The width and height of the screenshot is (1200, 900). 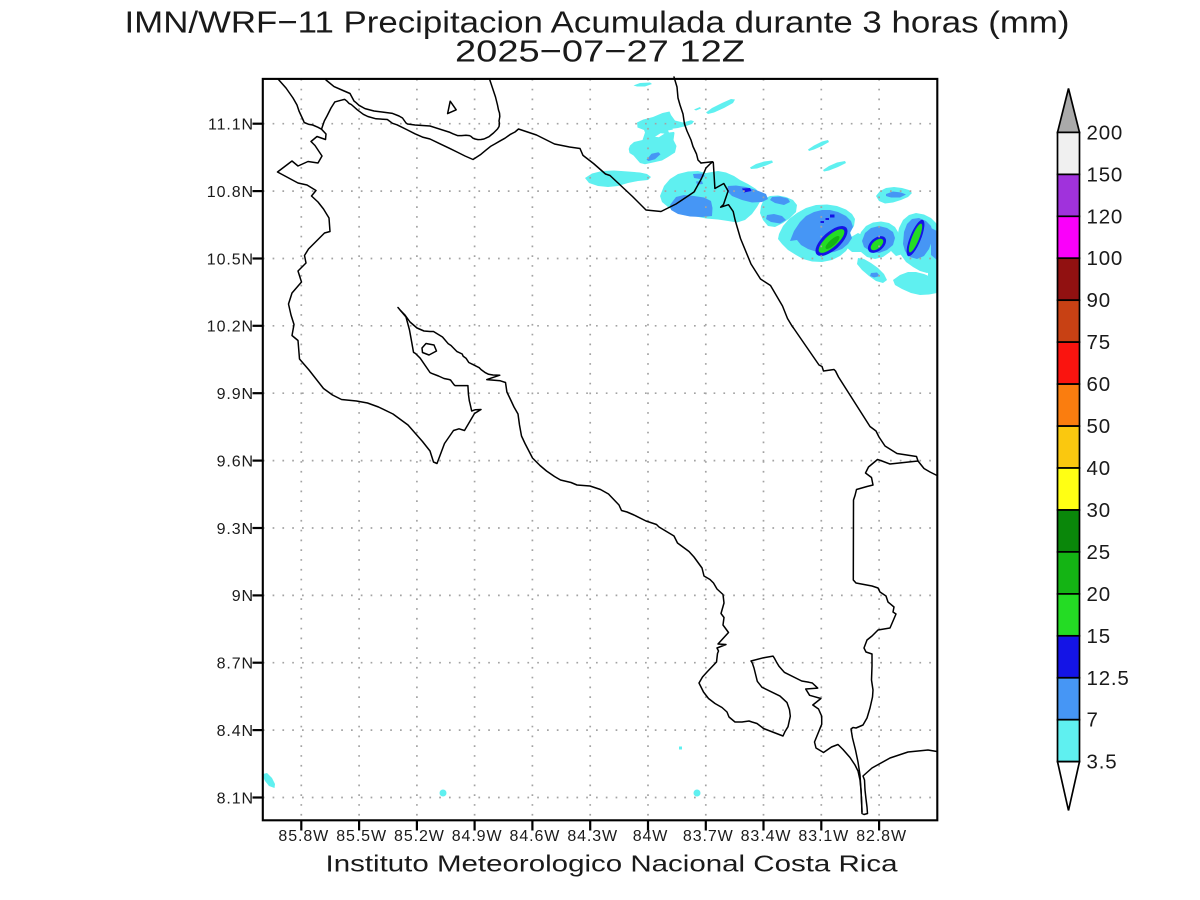 I want to click on svg-text: 83.1W, so click(x=823, y=836).